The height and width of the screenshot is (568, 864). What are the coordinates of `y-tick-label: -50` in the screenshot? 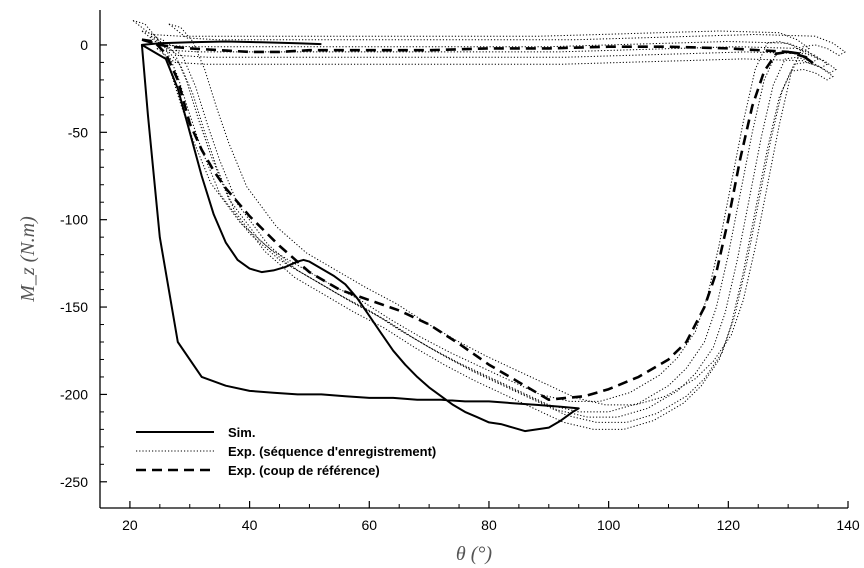 It's located at (78, 132).